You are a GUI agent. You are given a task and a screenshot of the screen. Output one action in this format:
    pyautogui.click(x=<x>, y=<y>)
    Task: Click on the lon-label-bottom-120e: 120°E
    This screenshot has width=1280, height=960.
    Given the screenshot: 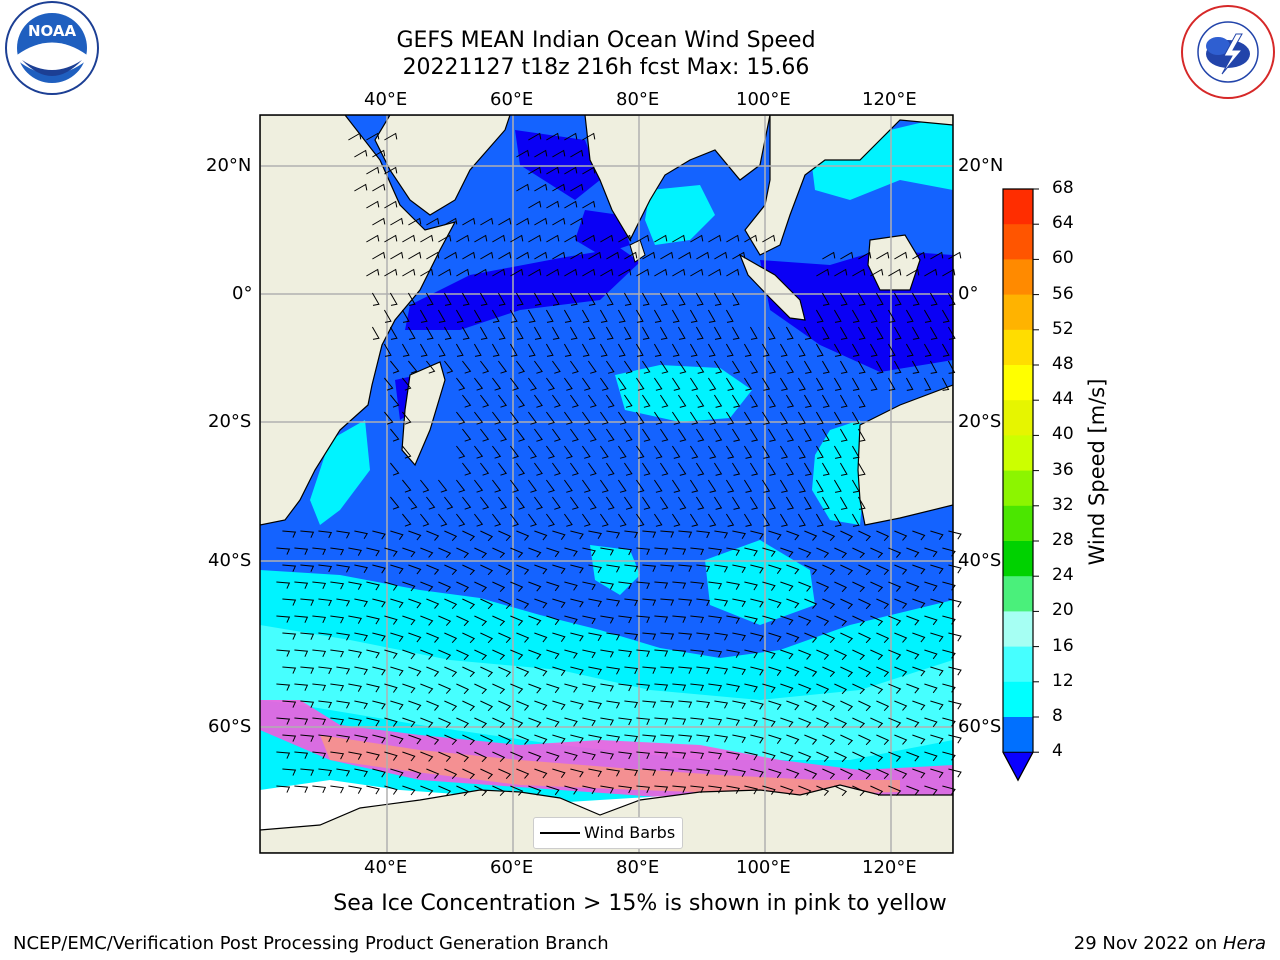 What is the action you would take?
    pyautogui.click(x=889, y=867)
    